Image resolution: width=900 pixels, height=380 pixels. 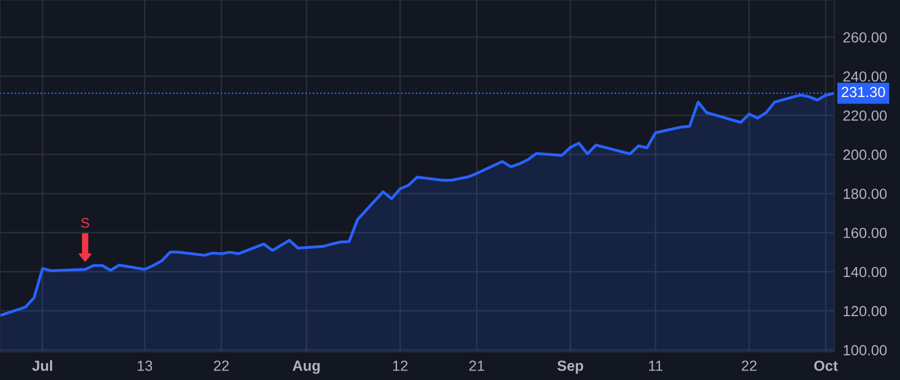 I want to click on ref-line-label: 231.30, so click(x=864, y=92).